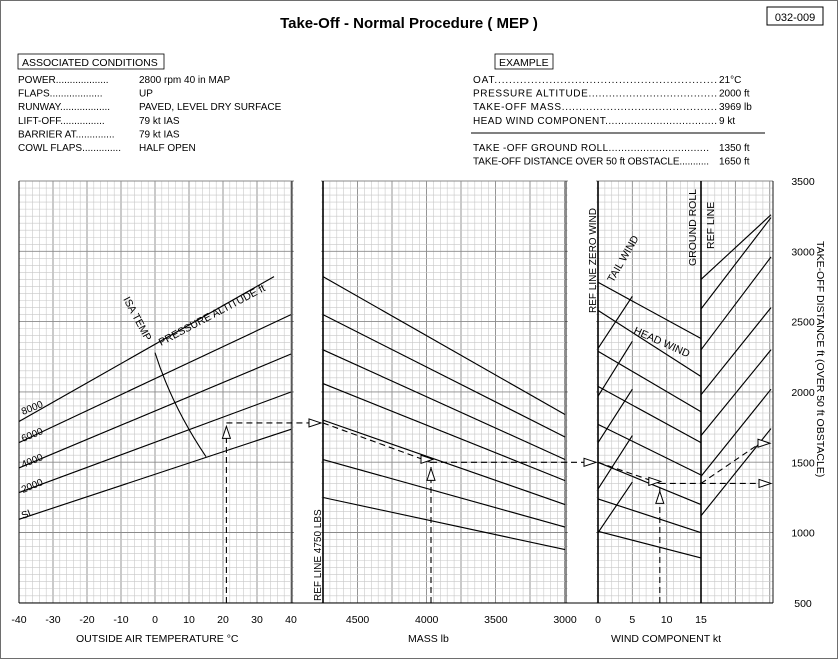 This screenshot has width=838, height=659. Describe the element at coordinates (210, 107) in the screenshot. I see `condition-value: PAVED, LEVEL DRY SURFACE` at that location.